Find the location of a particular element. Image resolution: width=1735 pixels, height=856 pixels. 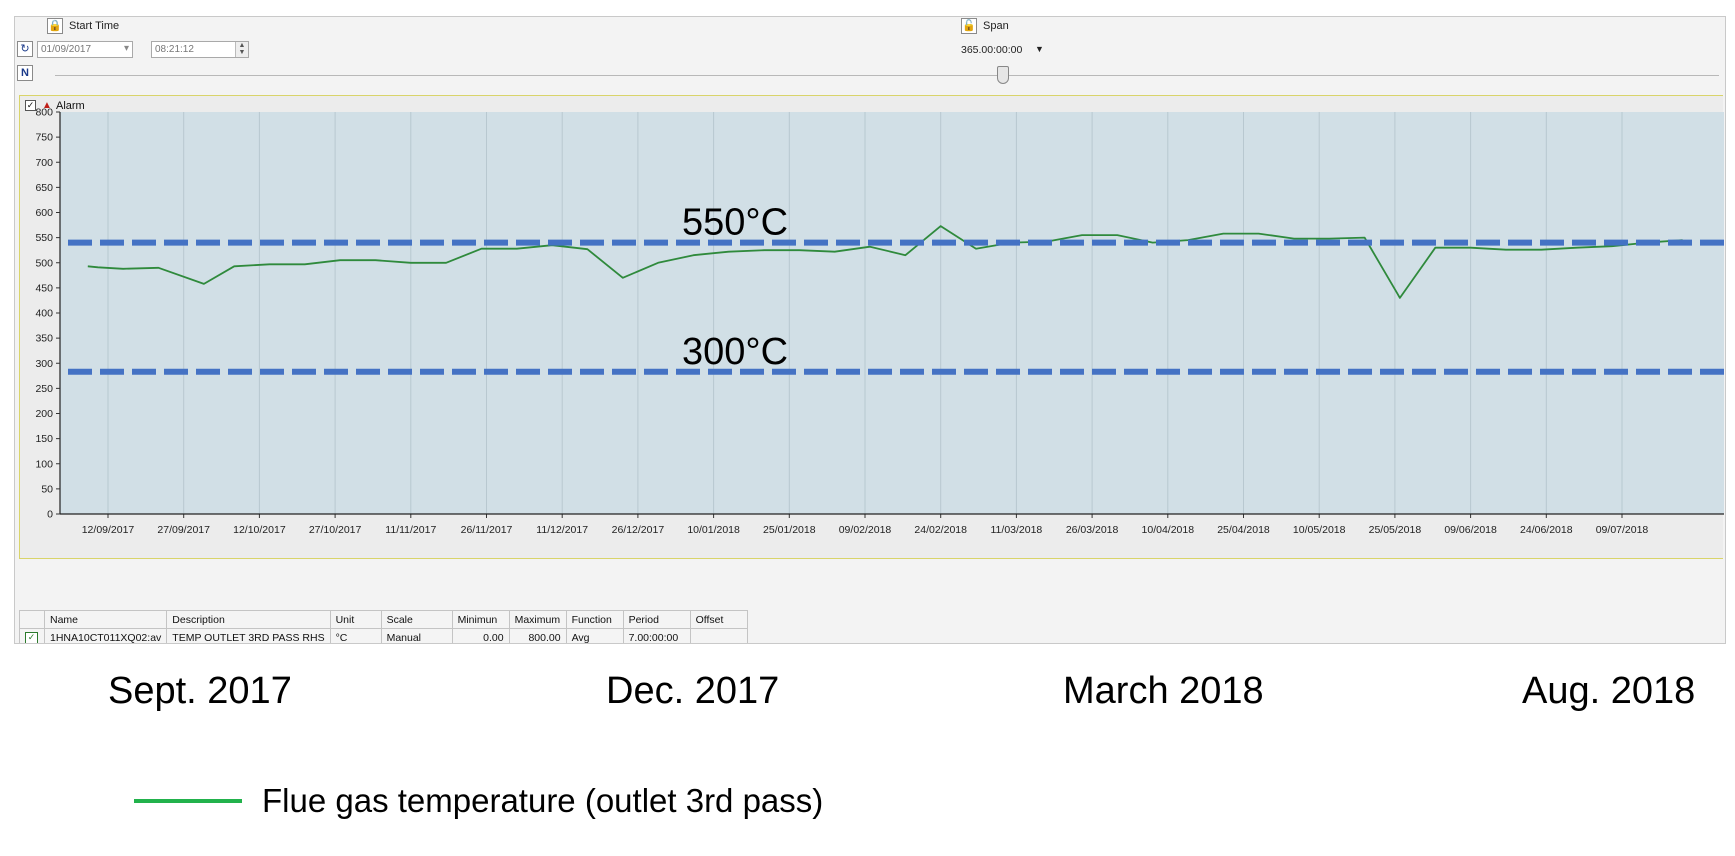

legend-label: Flue gas temperature (outlet 3rd pass) is located at coordinates (543, 800).